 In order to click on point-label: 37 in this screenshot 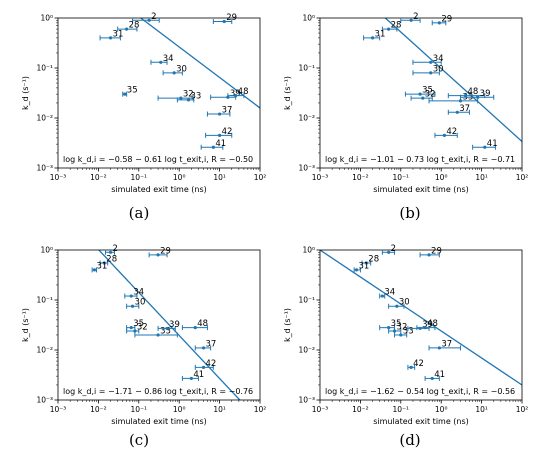, I will do `click(464, 109)`.